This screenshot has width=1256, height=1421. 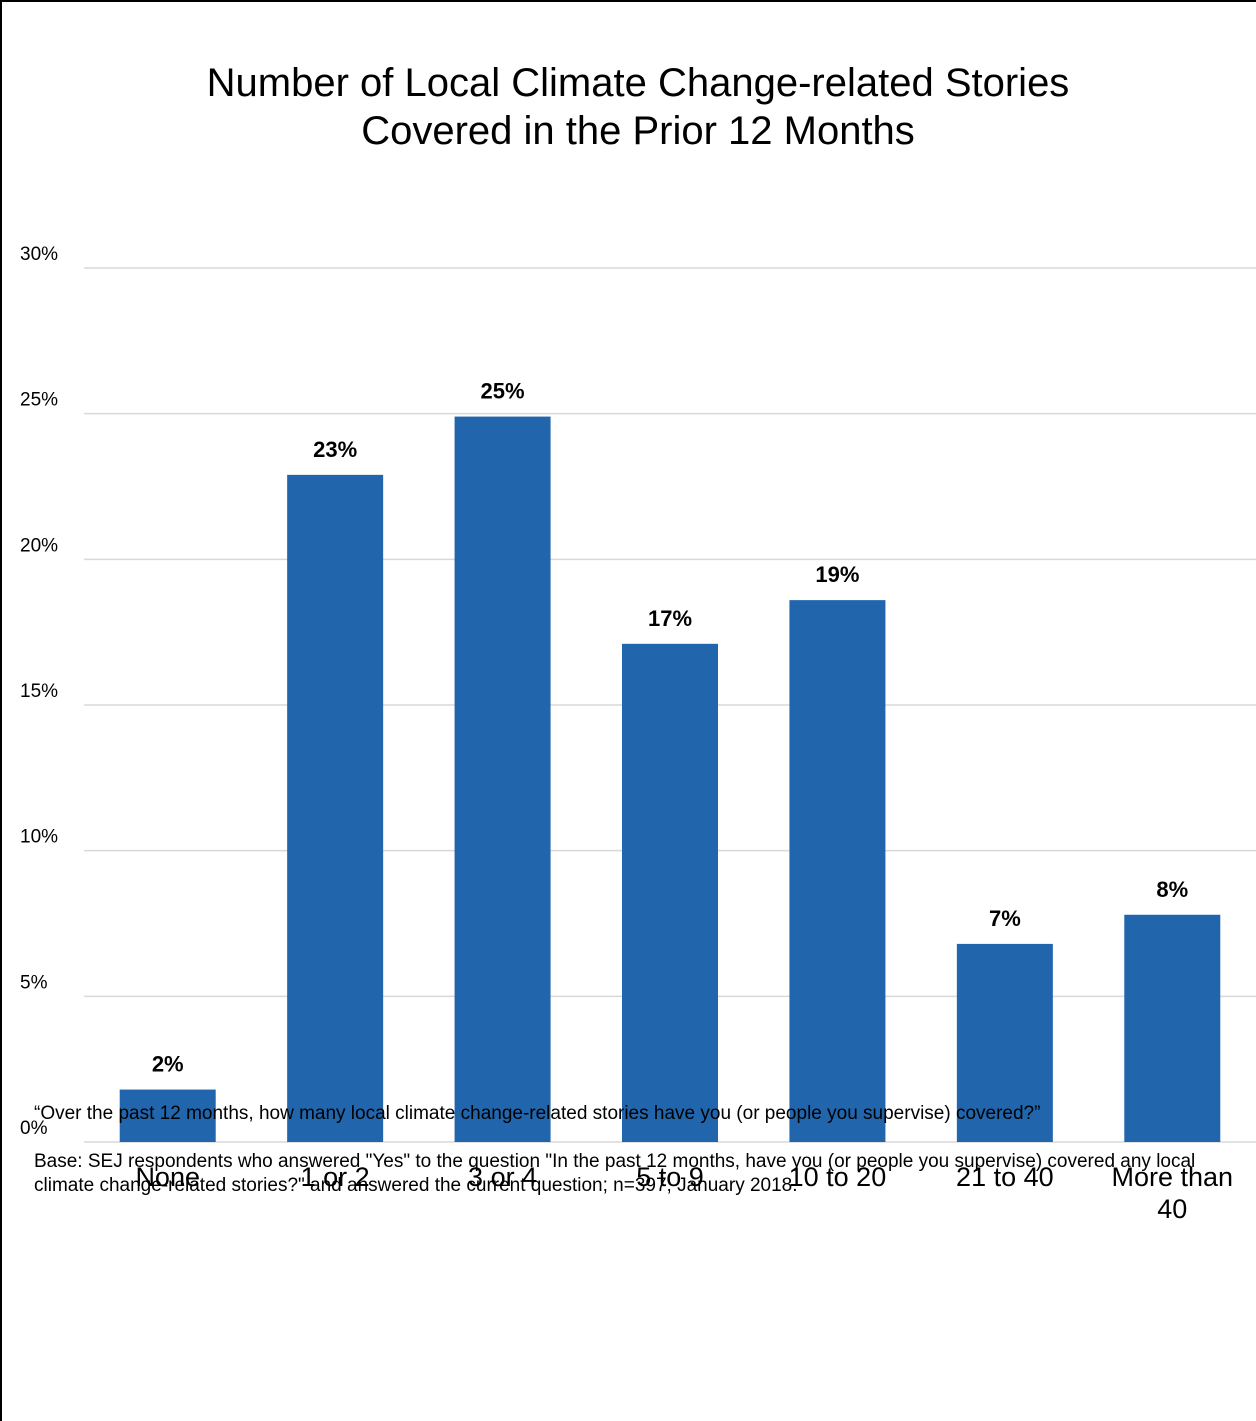 What do you see at coordinates (1005, 1177) in the screenshot?
I see `x-tick-label: 21 to 40` at bounding box center [1005, 1177].